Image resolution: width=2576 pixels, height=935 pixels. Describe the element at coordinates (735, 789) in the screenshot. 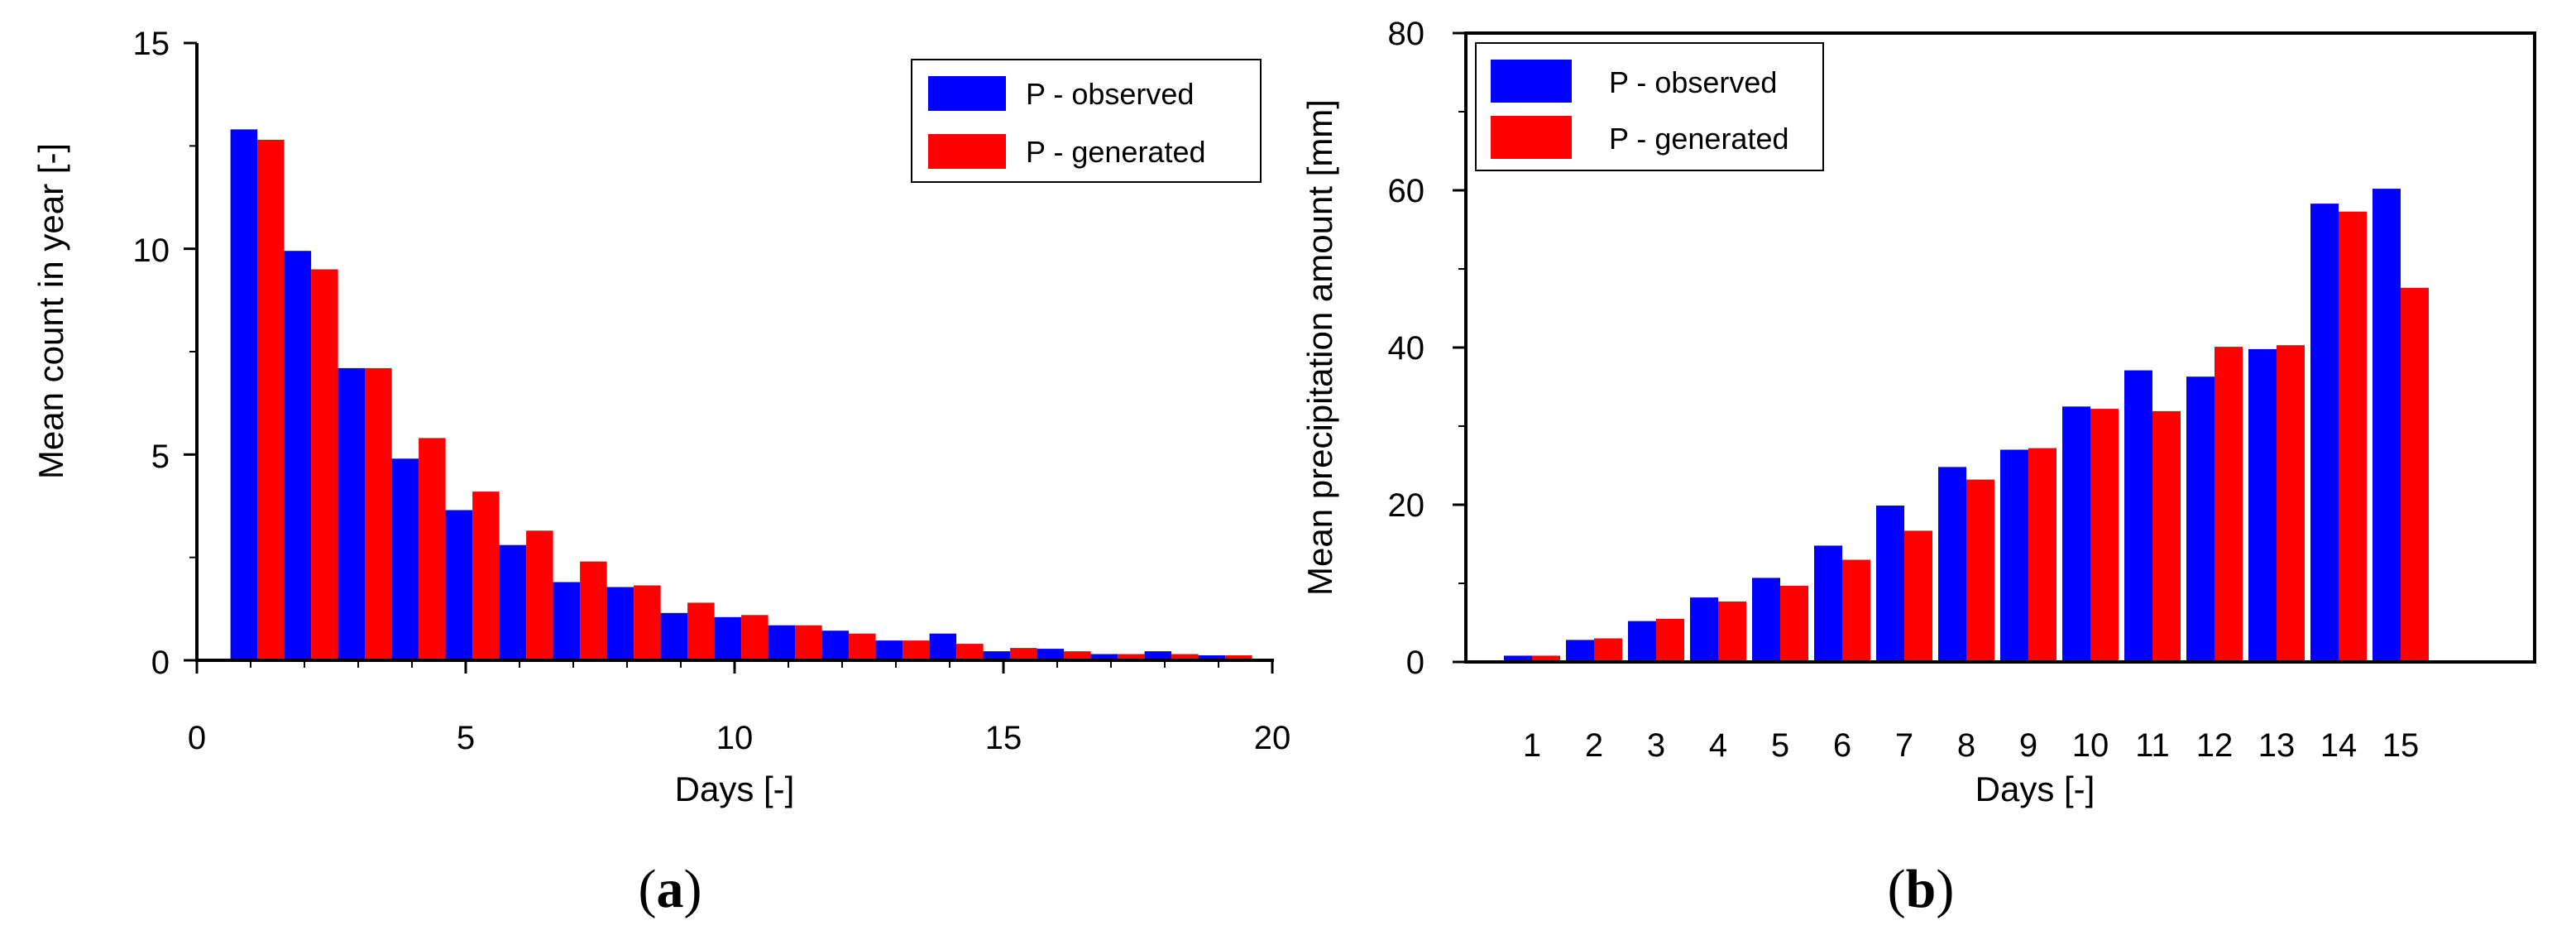

I see `panel-a-x-axis-title: Days [-]` at that location.